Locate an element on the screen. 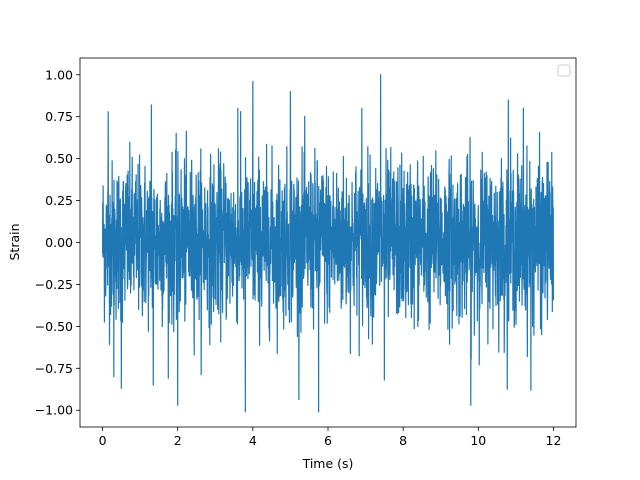 Image resolution: width=640 pixels, height=480 pixels. x-tick-label: 12 is located at coordinates (554, 440).